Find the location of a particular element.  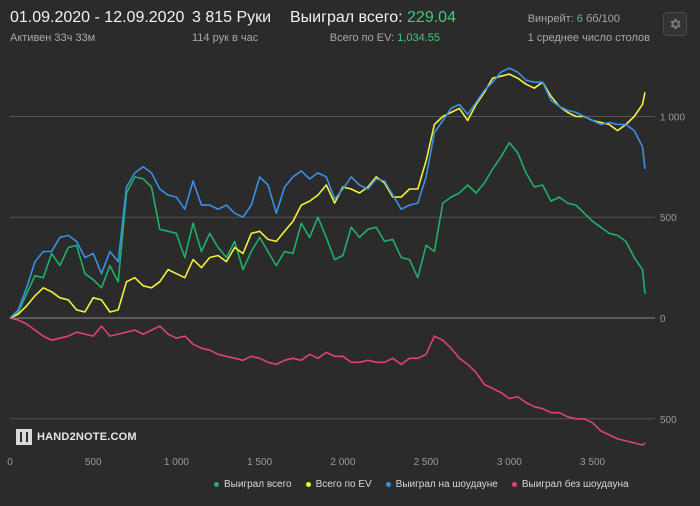

settings-button is located at coordinates (675, 24).